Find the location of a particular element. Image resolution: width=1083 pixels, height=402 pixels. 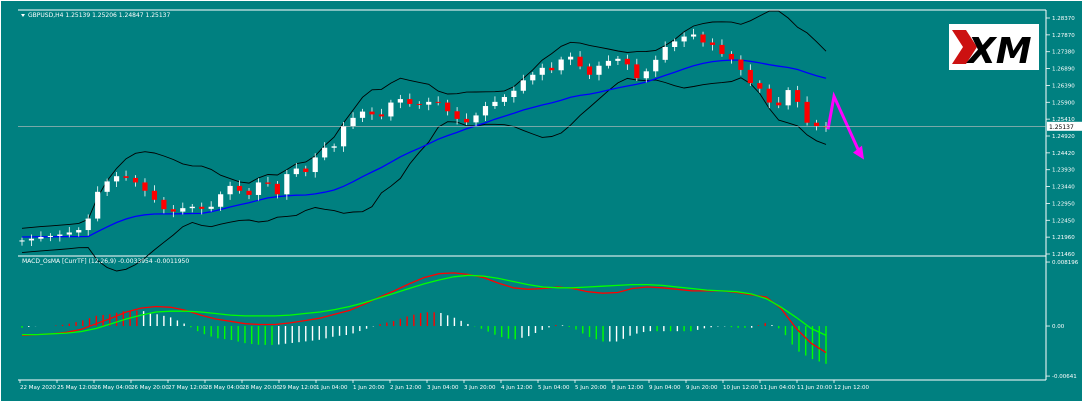

time-tick-label: 9 Jun 20:00 is located at coordinates (702, 388).